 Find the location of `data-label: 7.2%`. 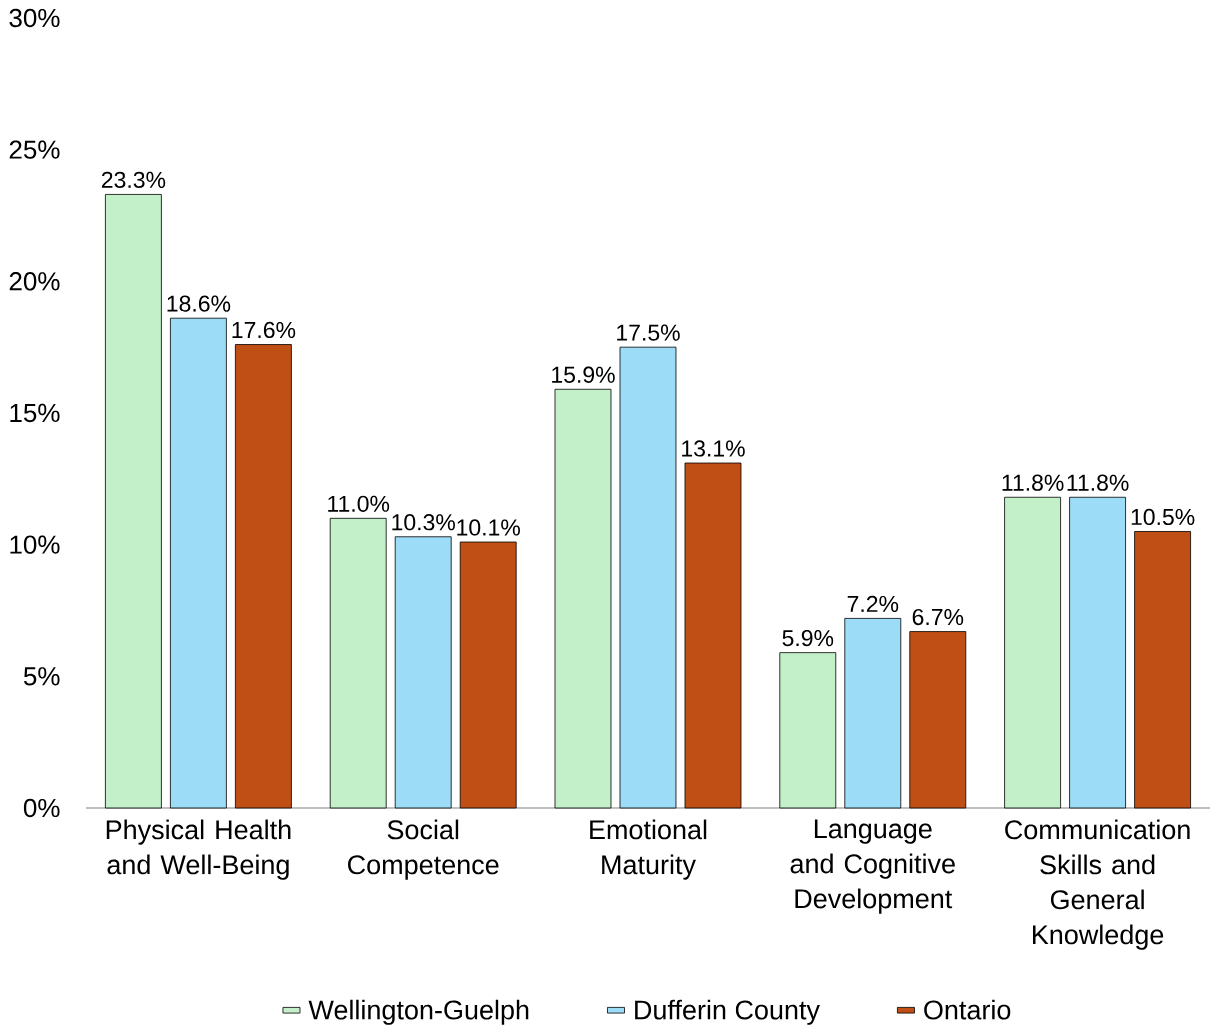

data-label: 7.2% is located at coordinates (873, 603).